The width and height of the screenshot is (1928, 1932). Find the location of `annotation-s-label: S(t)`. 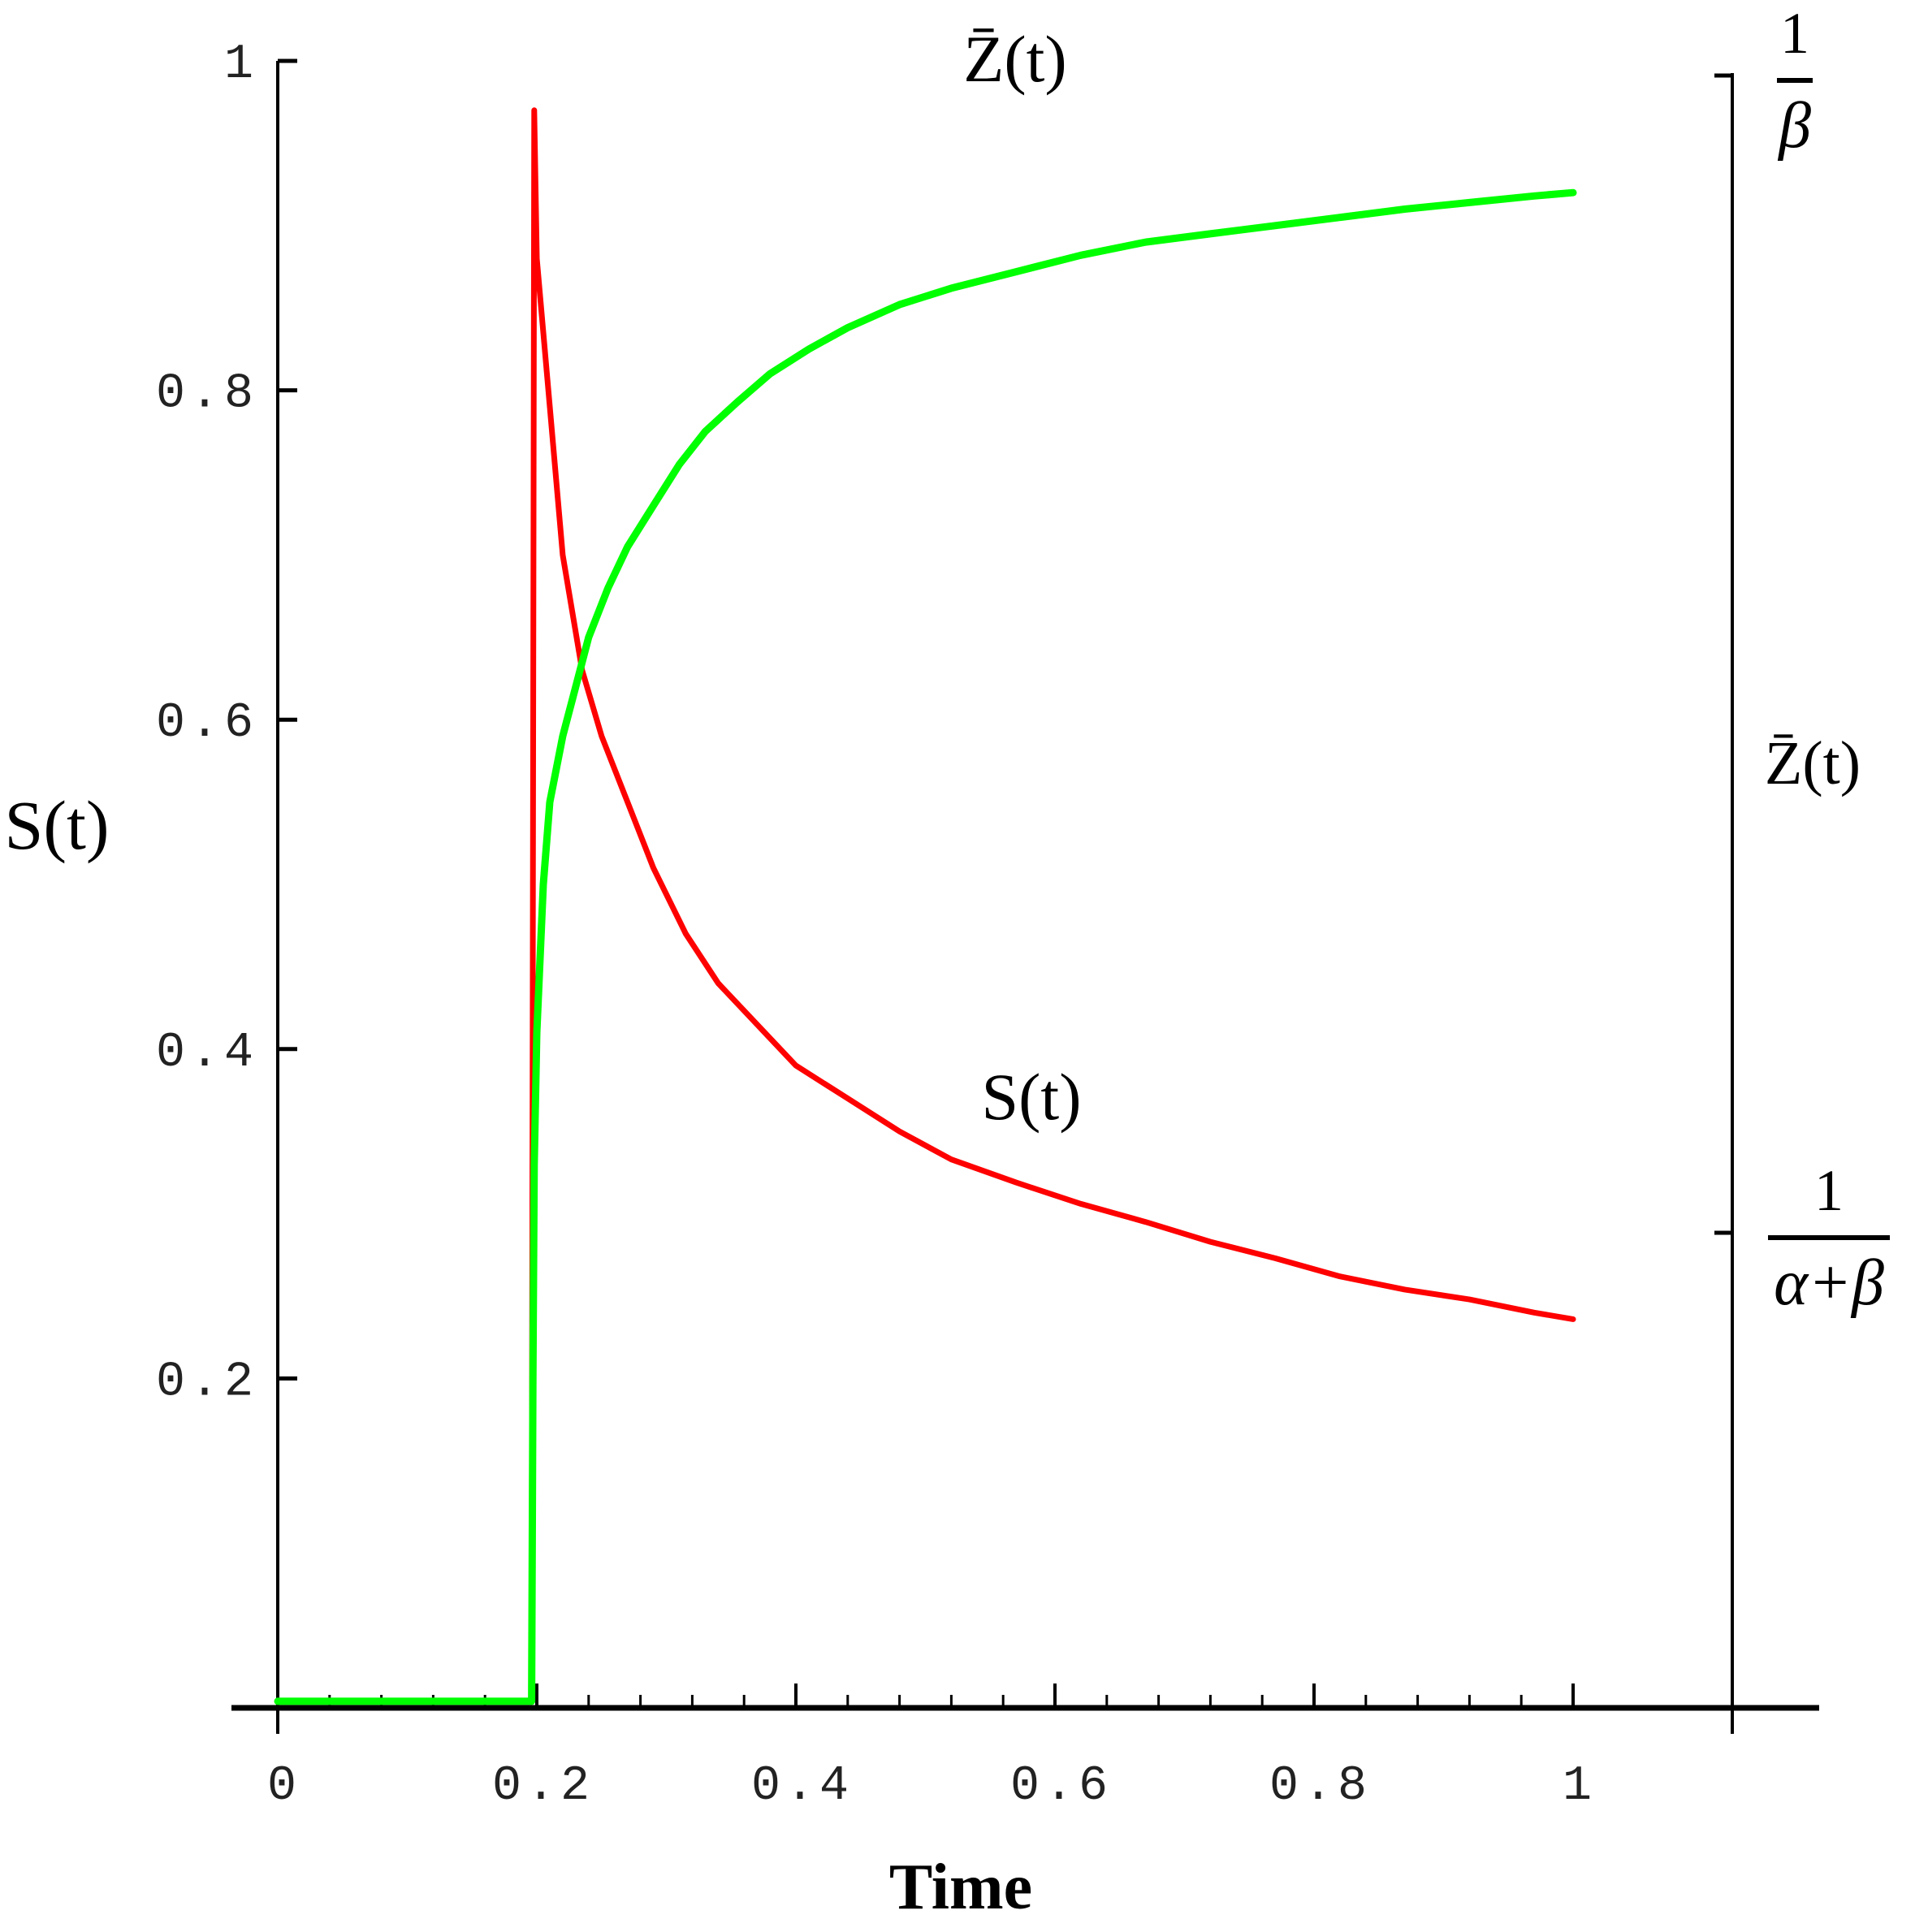

annotation-s-label: S(t) is located at coordinates (1032, 1097).